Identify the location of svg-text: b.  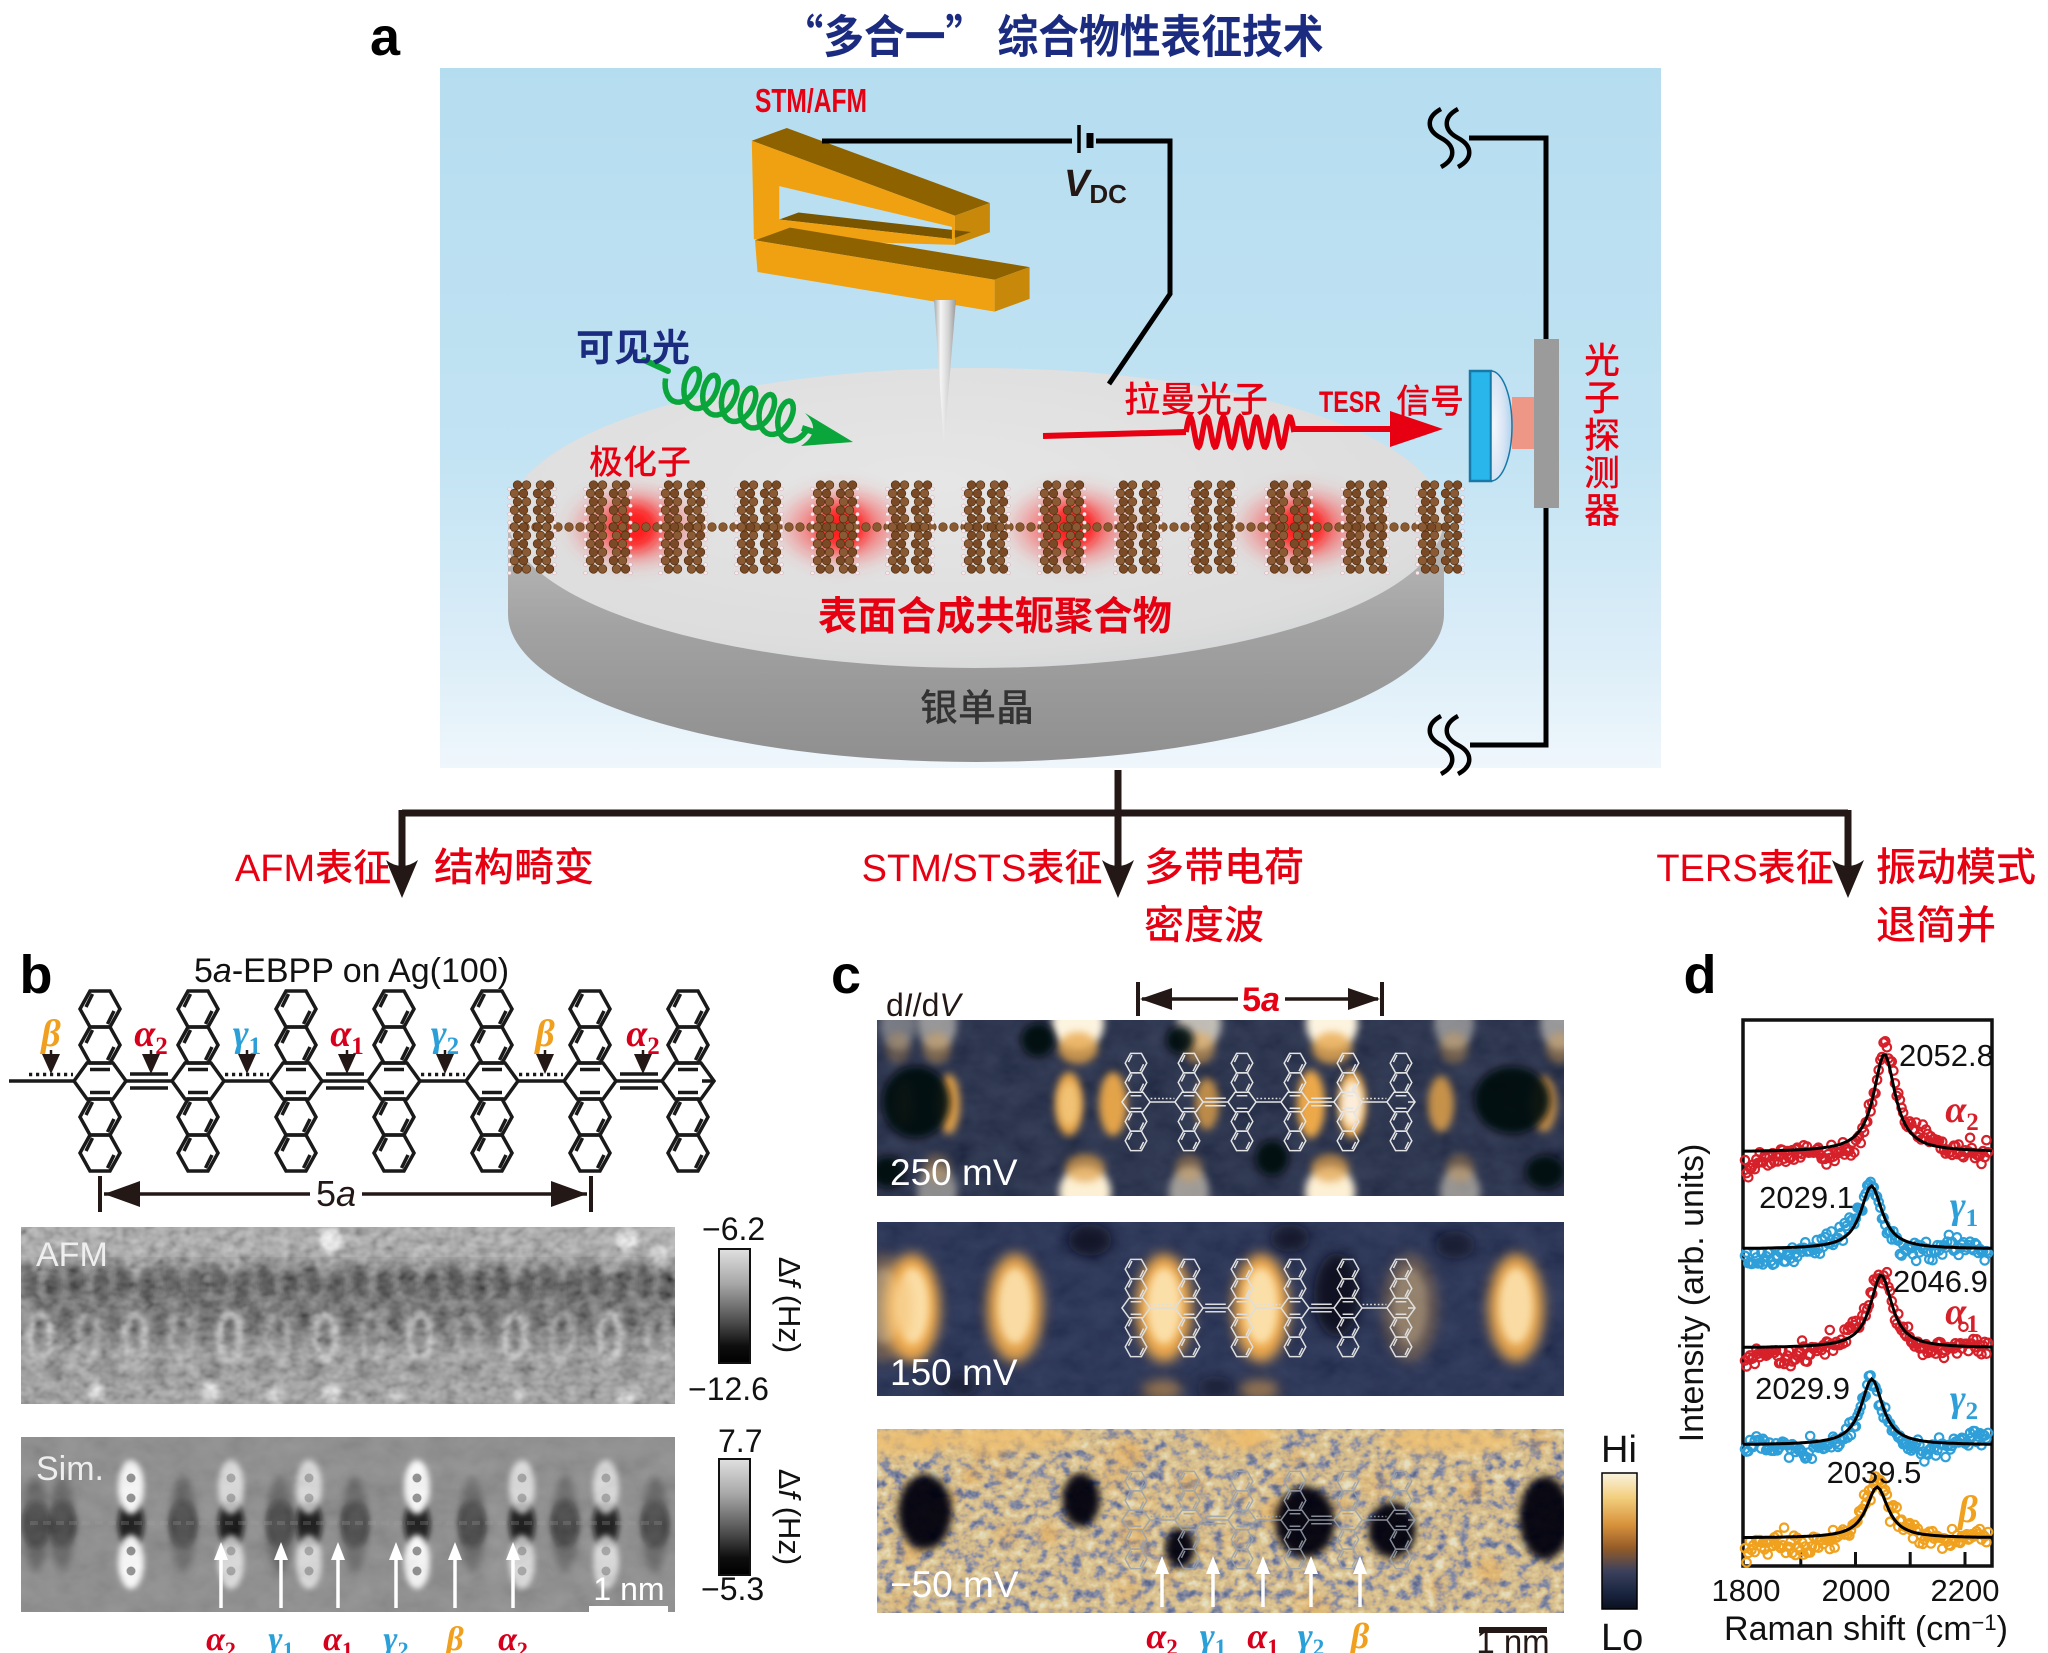
(36, 975).